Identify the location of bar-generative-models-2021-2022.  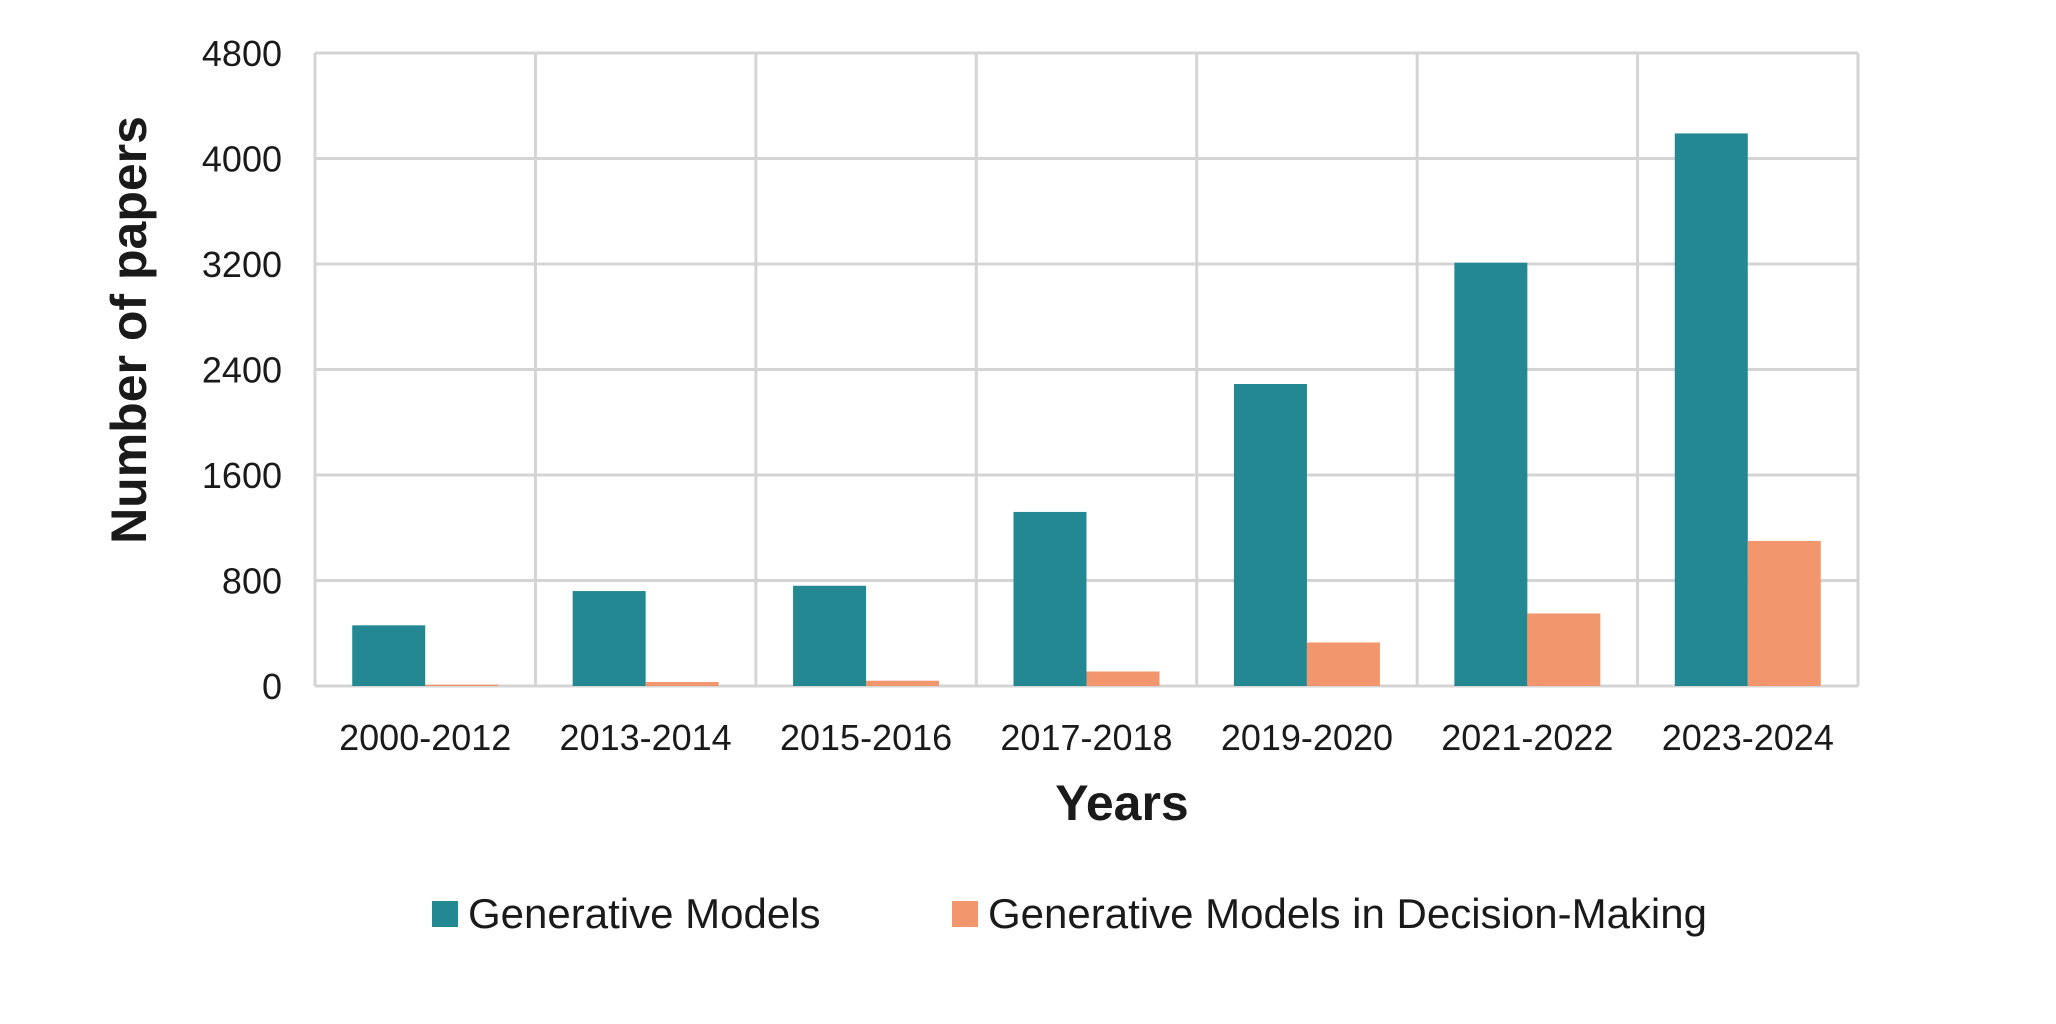
(1491, 474).